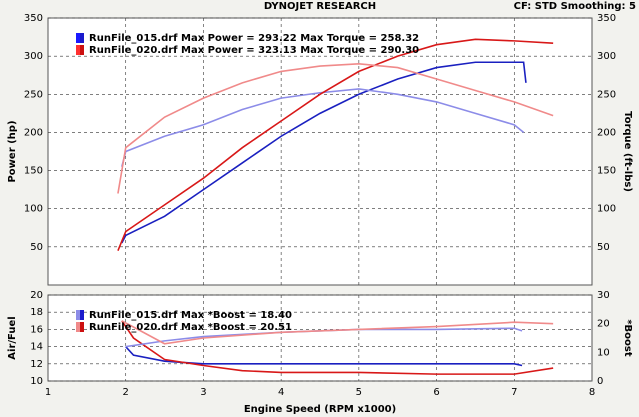 The image size is (639, 417). I want to click on x-tick-label: 1, so click(48, 392).